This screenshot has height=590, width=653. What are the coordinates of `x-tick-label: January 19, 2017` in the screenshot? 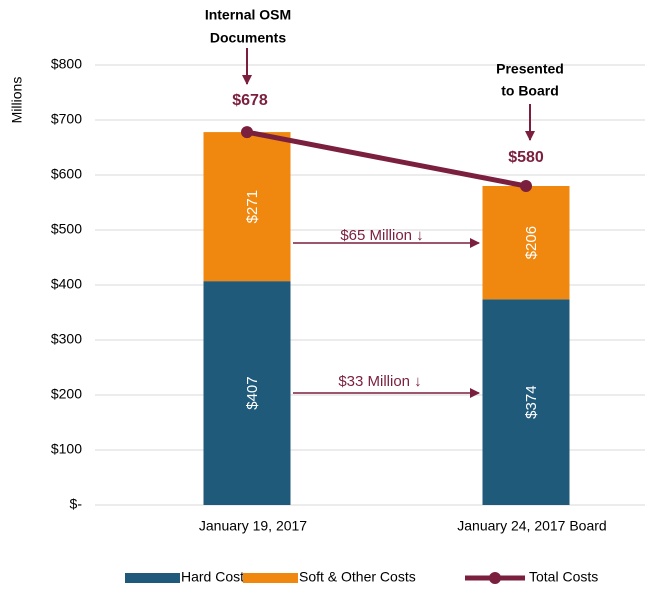 It's located at (253, 526).